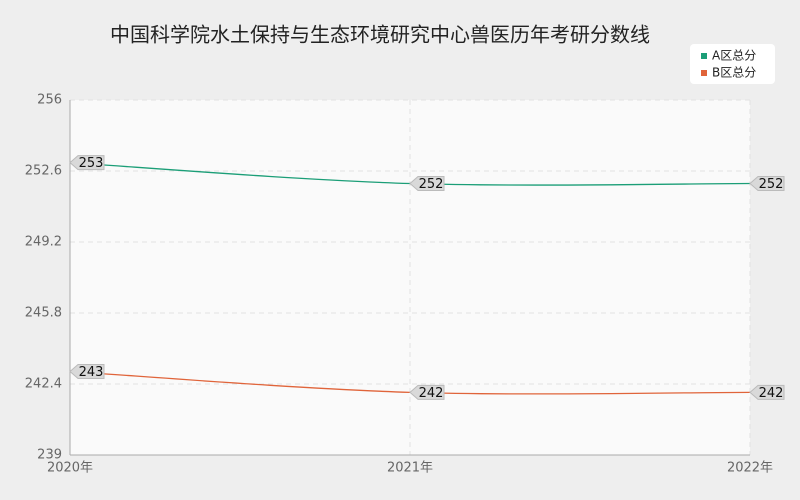 Image resolution: width=800 pixels, height=500 pixels. I want to click on legend: A区总分 B区总分, so click(732, 64).